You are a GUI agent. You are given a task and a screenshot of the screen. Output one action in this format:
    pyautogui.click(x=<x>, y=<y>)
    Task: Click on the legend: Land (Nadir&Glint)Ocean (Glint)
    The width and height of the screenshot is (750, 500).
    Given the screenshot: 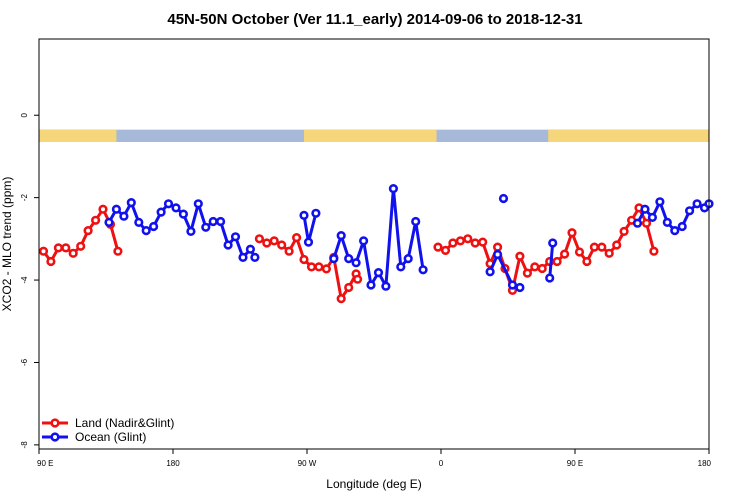 What is the action you would take?
    pyautogui.click(x=108, y=430)
    